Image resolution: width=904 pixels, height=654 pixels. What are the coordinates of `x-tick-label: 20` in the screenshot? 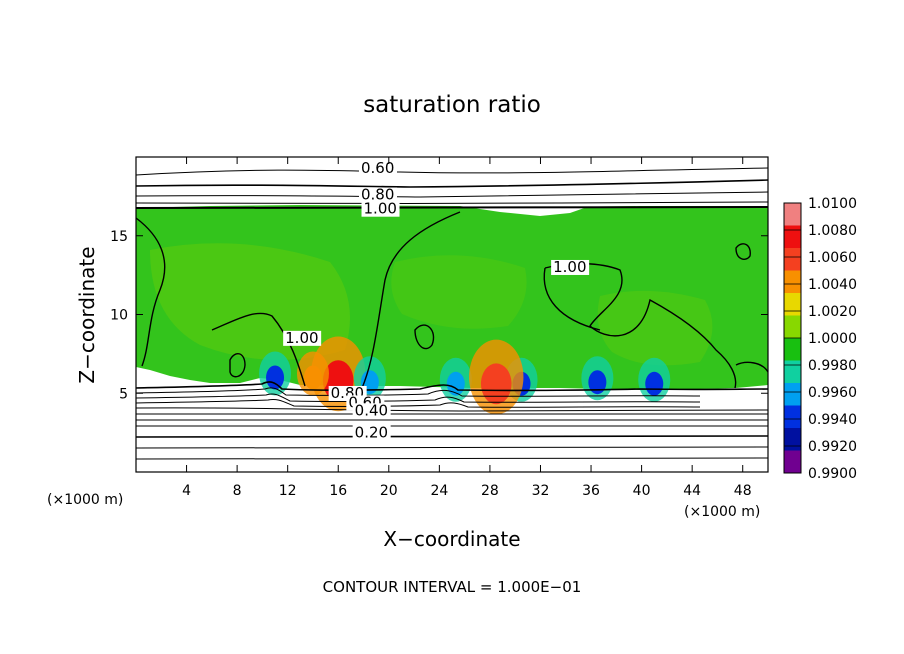 It's located at (389, 491).